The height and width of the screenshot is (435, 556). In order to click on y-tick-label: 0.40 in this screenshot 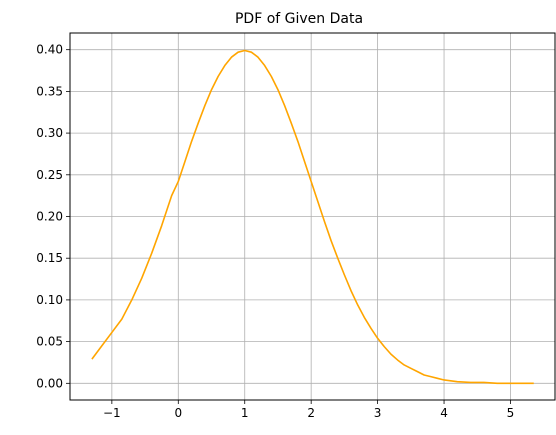, I will do `click(49, 50)`.